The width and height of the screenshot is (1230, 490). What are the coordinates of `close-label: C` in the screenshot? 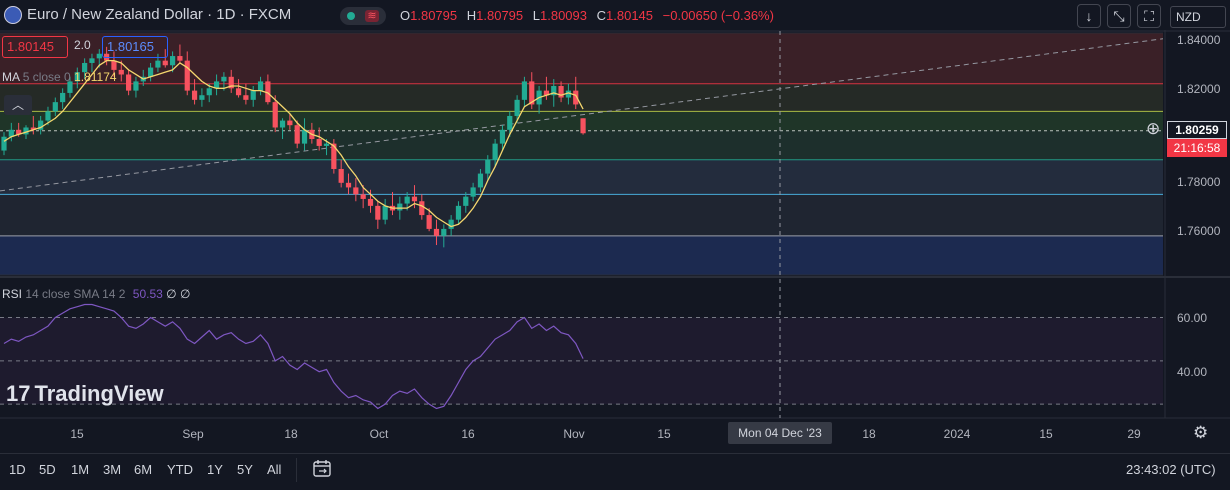 It's located at (601, 15).